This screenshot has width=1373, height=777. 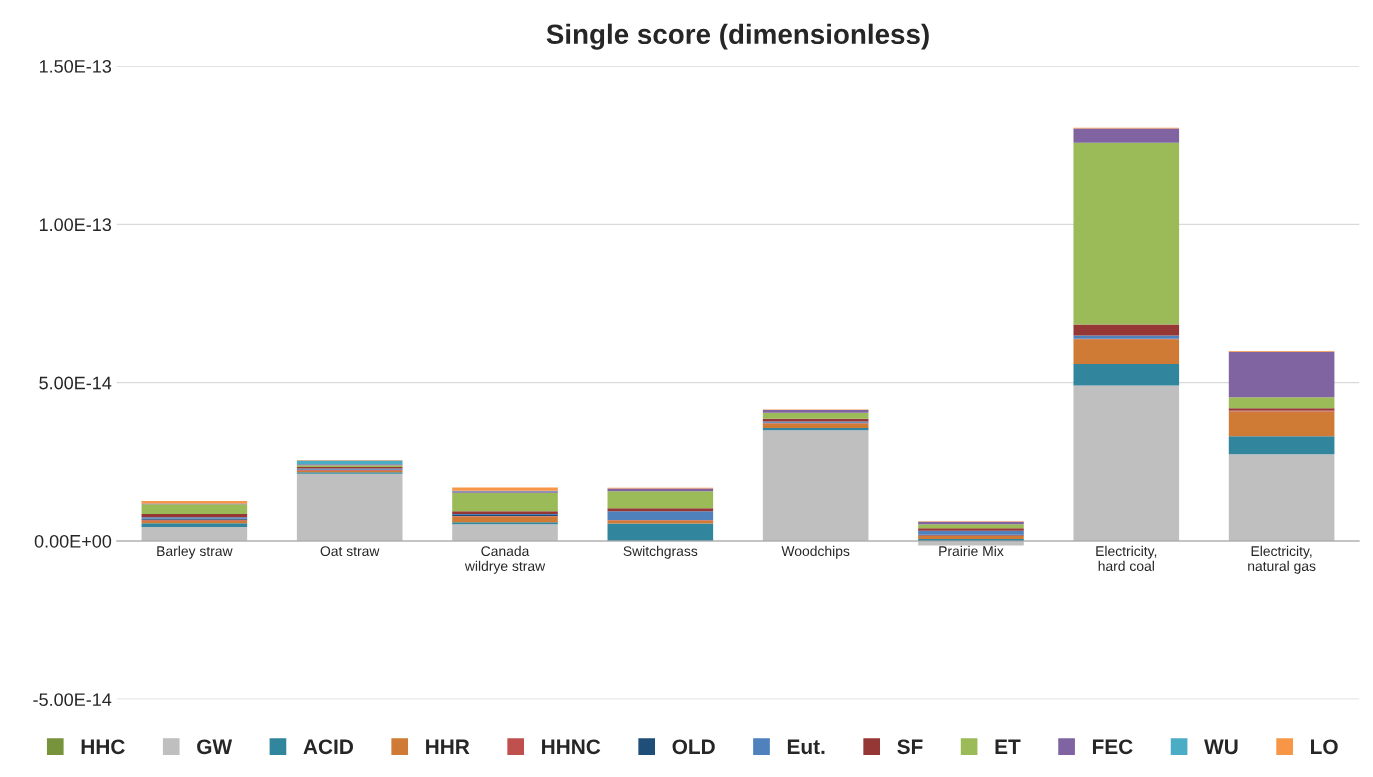 What do you see at coordinates (75, 66) in the screenshot?
I see `y-tick-label: 1.50E-13` at bounding box center [75, 66].